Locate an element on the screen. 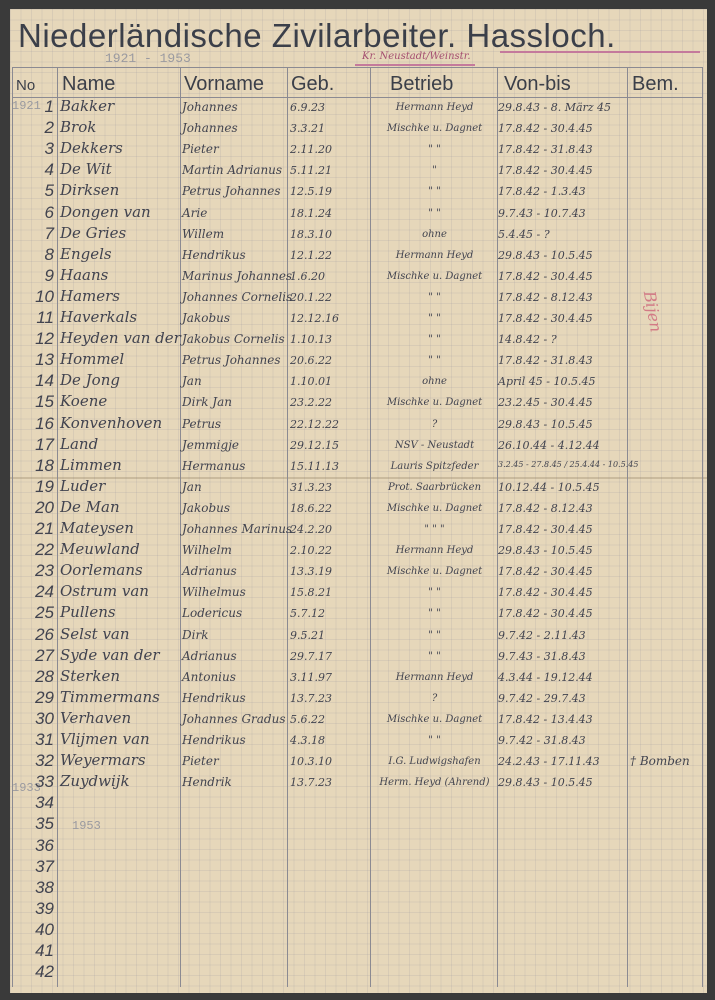 The height and width of the screenshot is (1000, 715). cell-name: Meuwland is located at coordinates (100, 549).